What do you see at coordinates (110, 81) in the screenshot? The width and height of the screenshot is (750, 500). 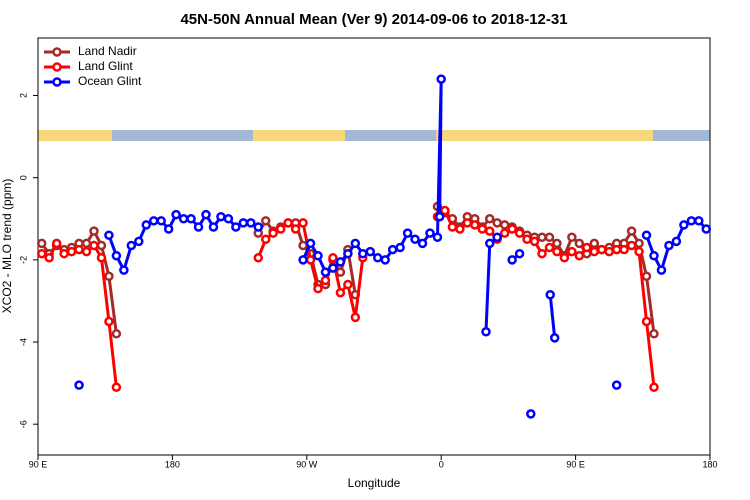 I see `legend-label: Ocean Glint` at bounding box center [110, 81].